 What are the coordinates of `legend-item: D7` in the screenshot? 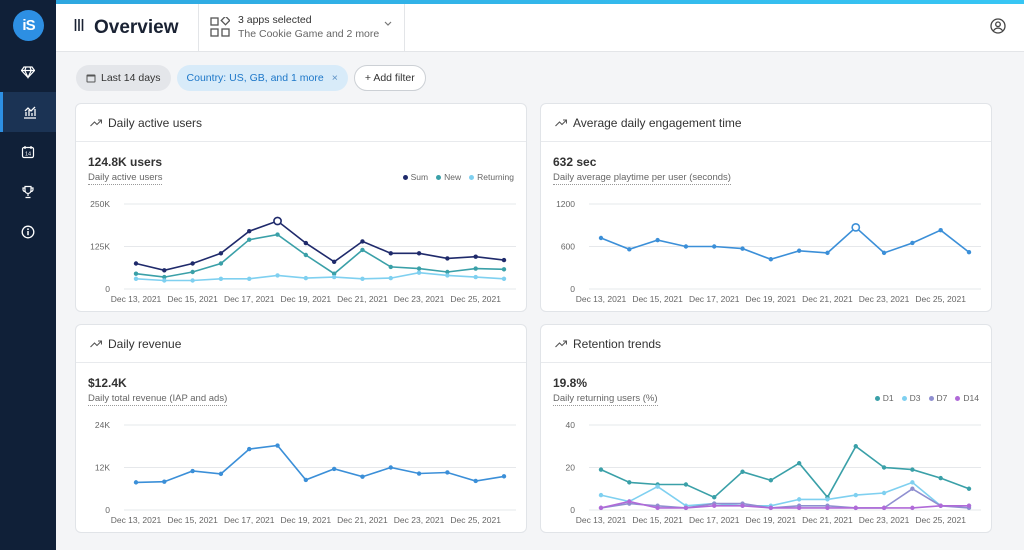 It's located at (938, 398).